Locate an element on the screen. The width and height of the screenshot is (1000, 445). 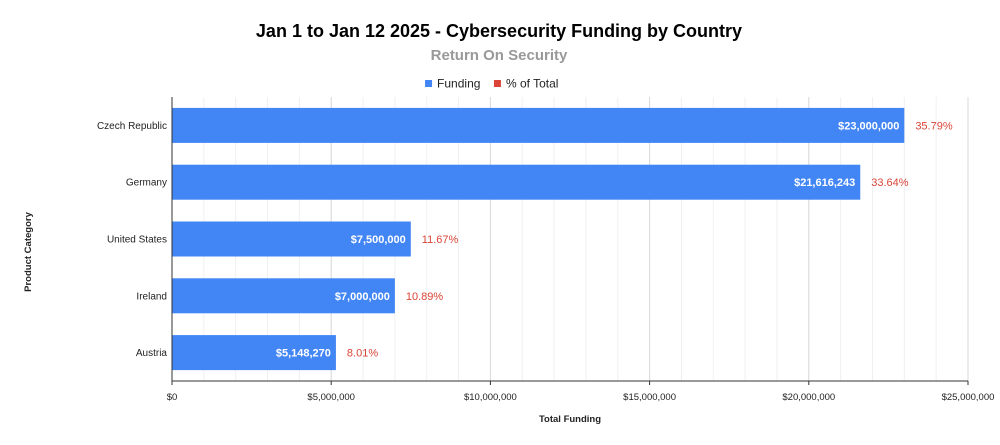
x-tick-label: $20,000,000 is located at coordinates (808, 397).